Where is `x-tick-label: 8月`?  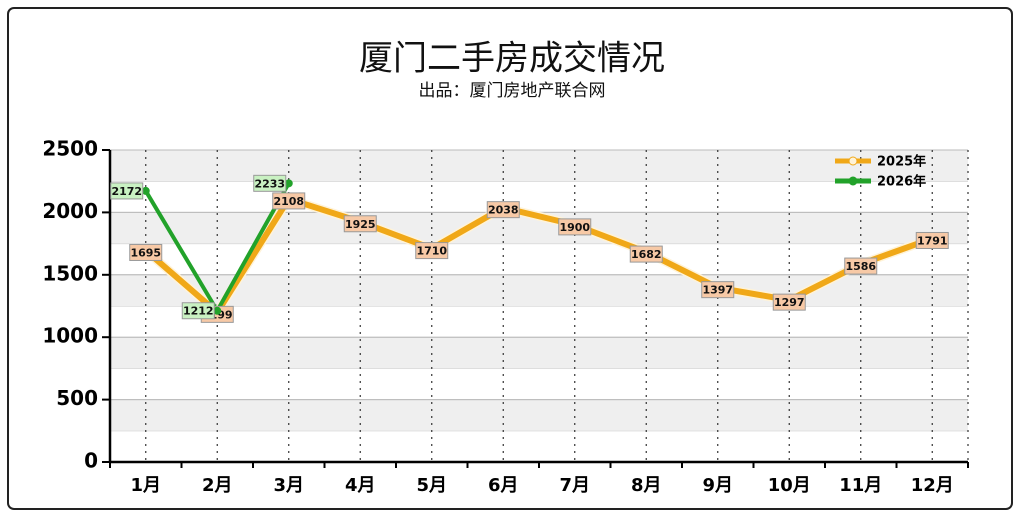 x-tick-label: 8月 is located at coordinates (646, 485).